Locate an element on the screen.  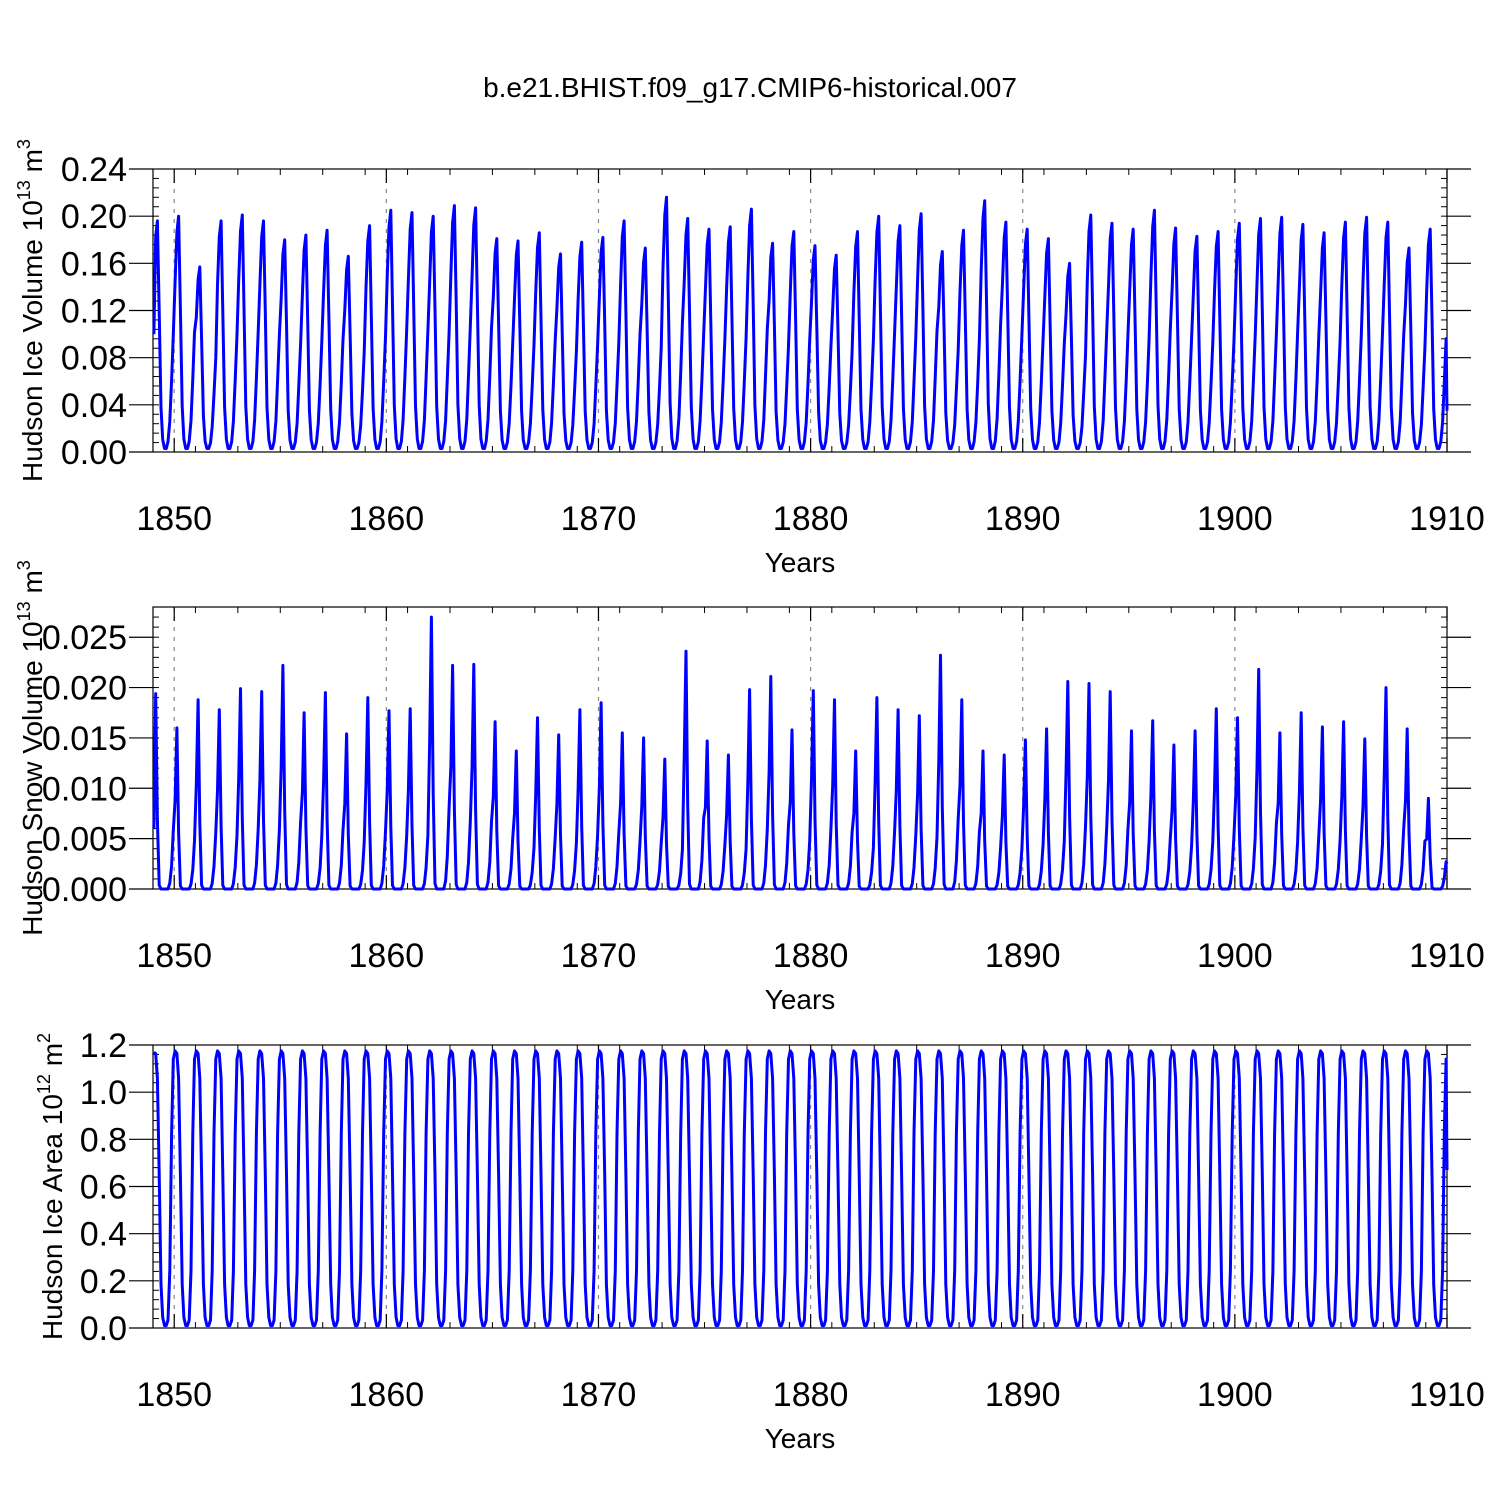
y-axis-label: Hudson Ice Area 1012 m2 is located at coordinates (51, 1186).